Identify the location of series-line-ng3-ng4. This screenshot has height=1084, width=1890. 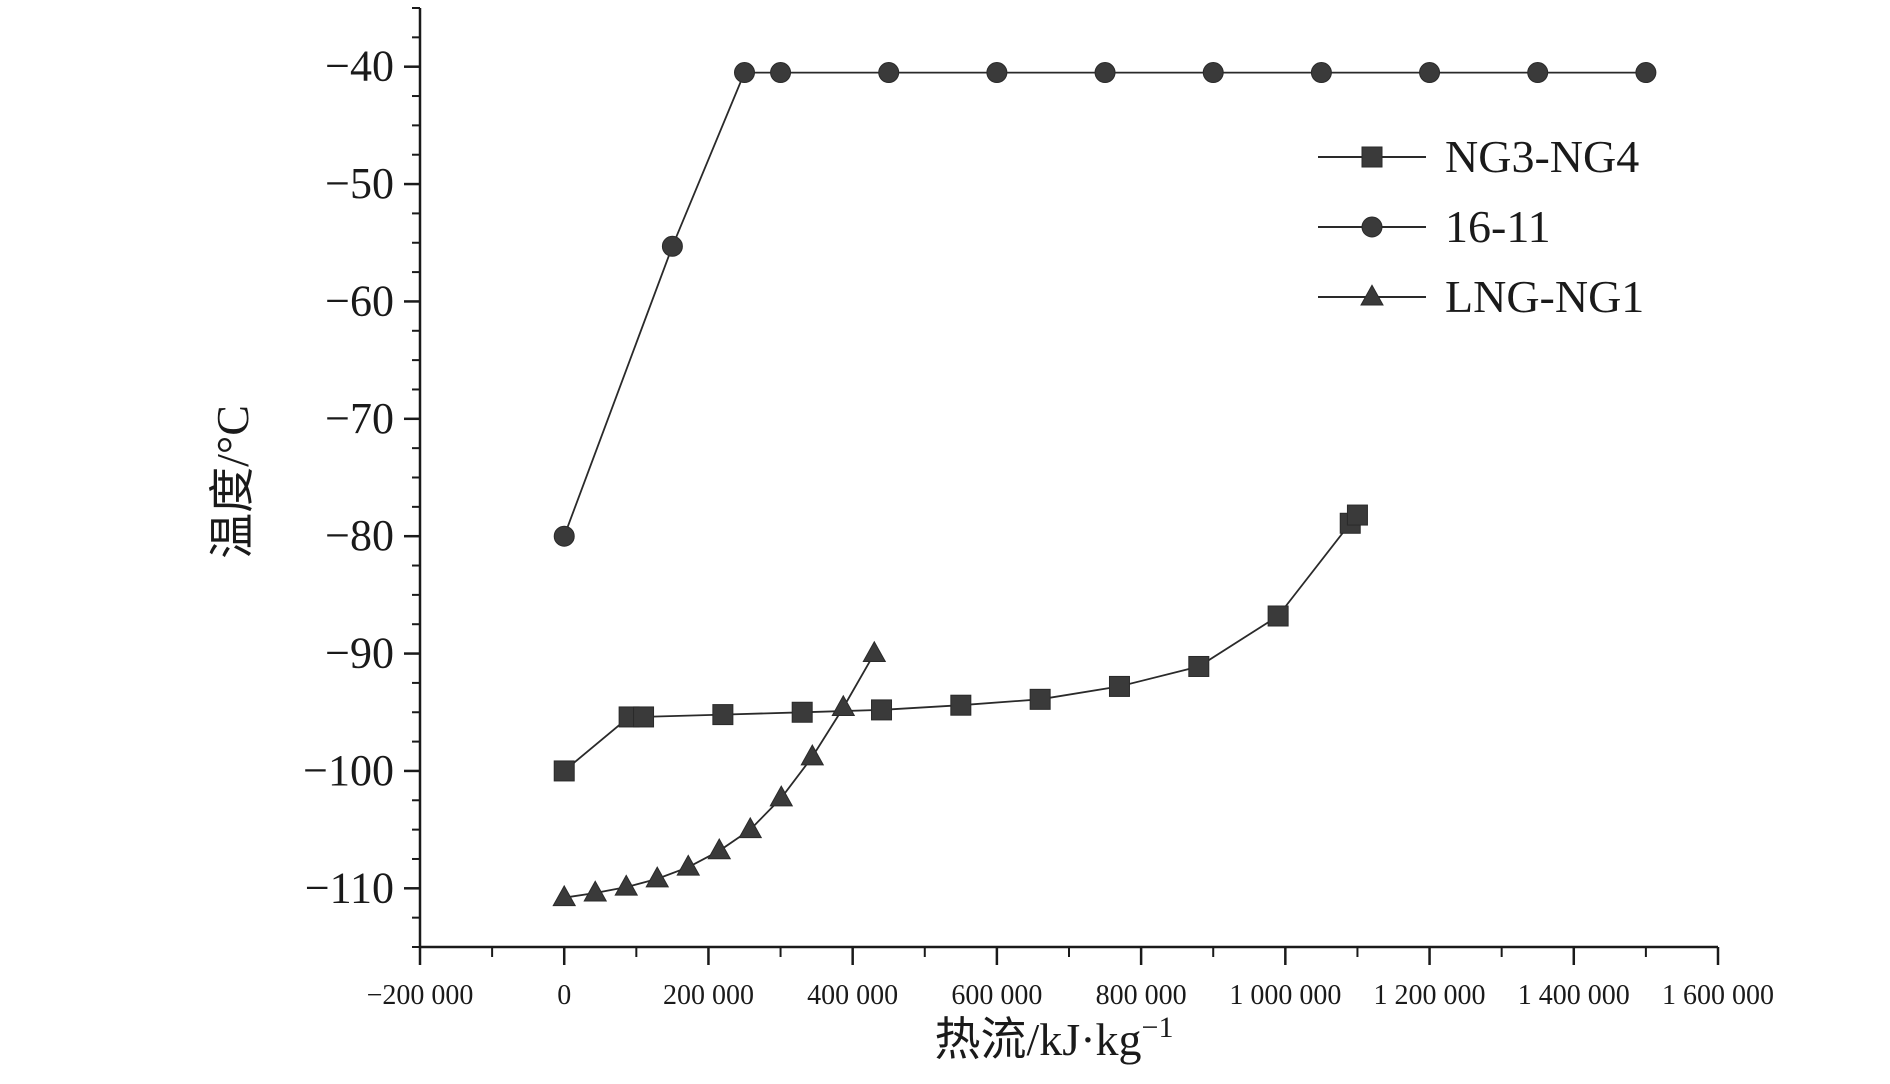
(961, 643).